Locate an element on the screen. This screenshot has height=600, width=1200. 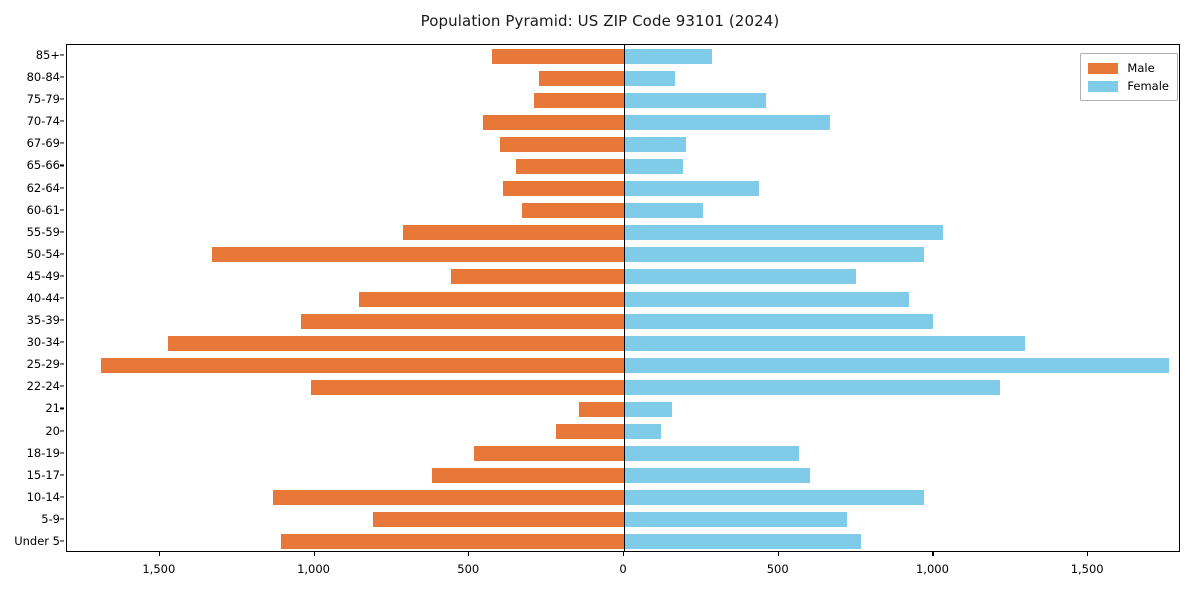
y-axis-tick-label: 22-24 is located at coordinates (43, 386).